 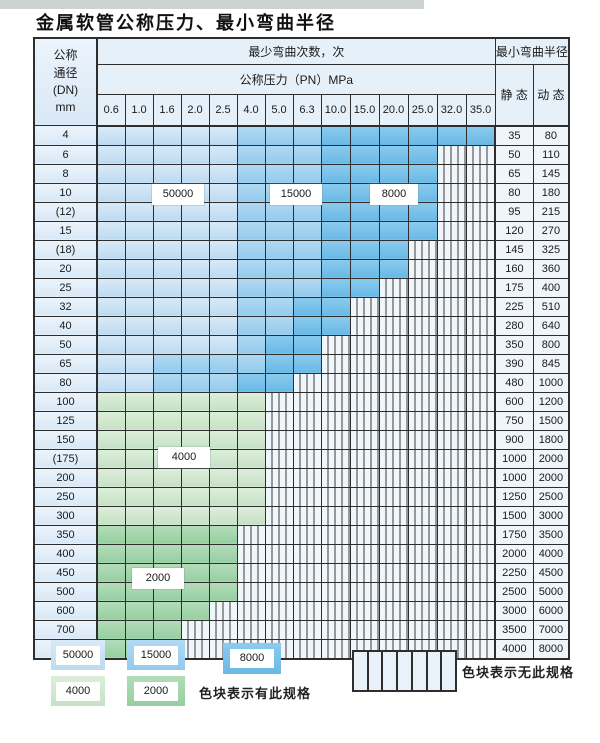 What do you see at coordinates (335, 110) in the screenshot?
I see `pressure-col-header: 10.0` at bounding box center [335, 110].